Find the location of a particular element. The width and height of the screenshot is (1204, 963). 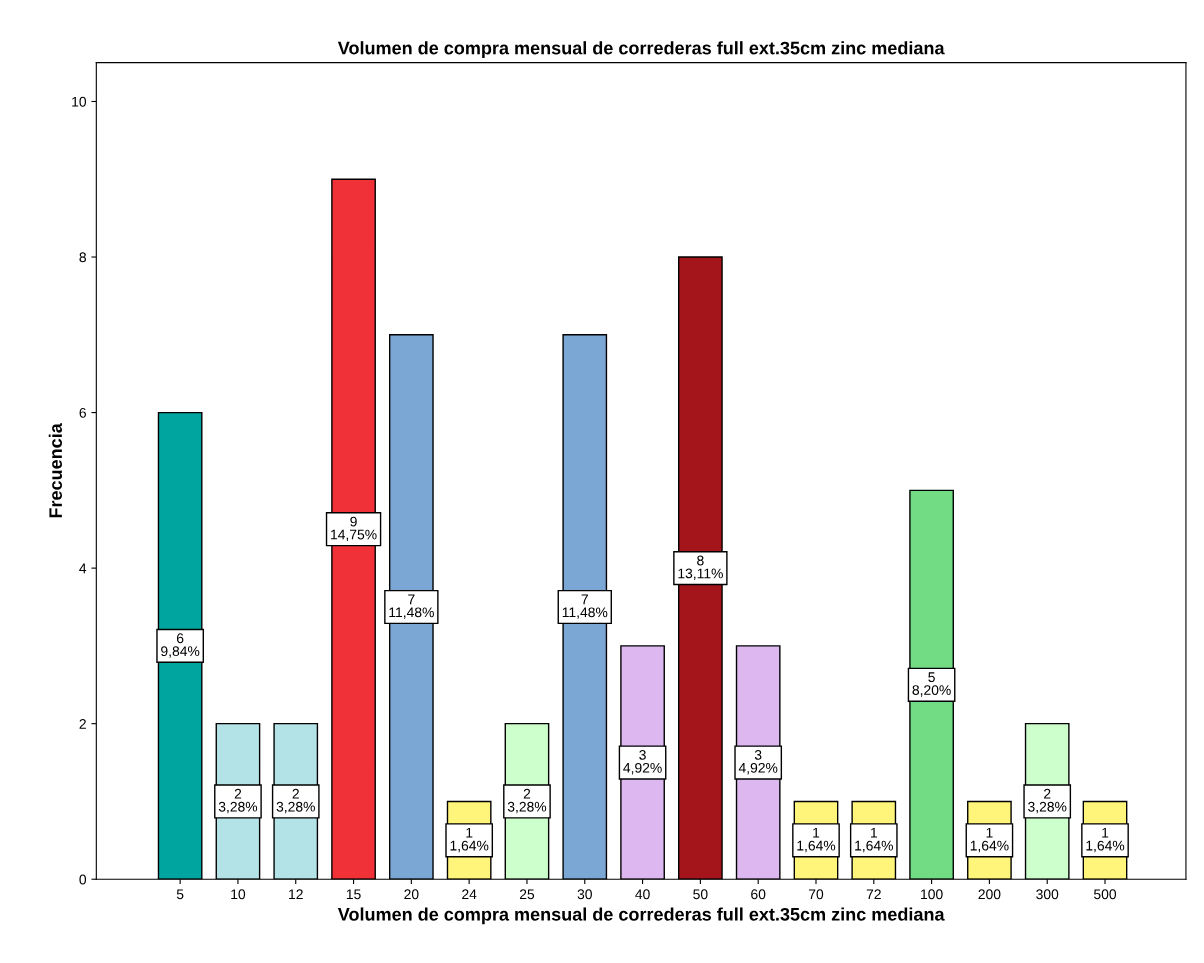

x-tick-label: 70 is located at coordinates (816, 894).